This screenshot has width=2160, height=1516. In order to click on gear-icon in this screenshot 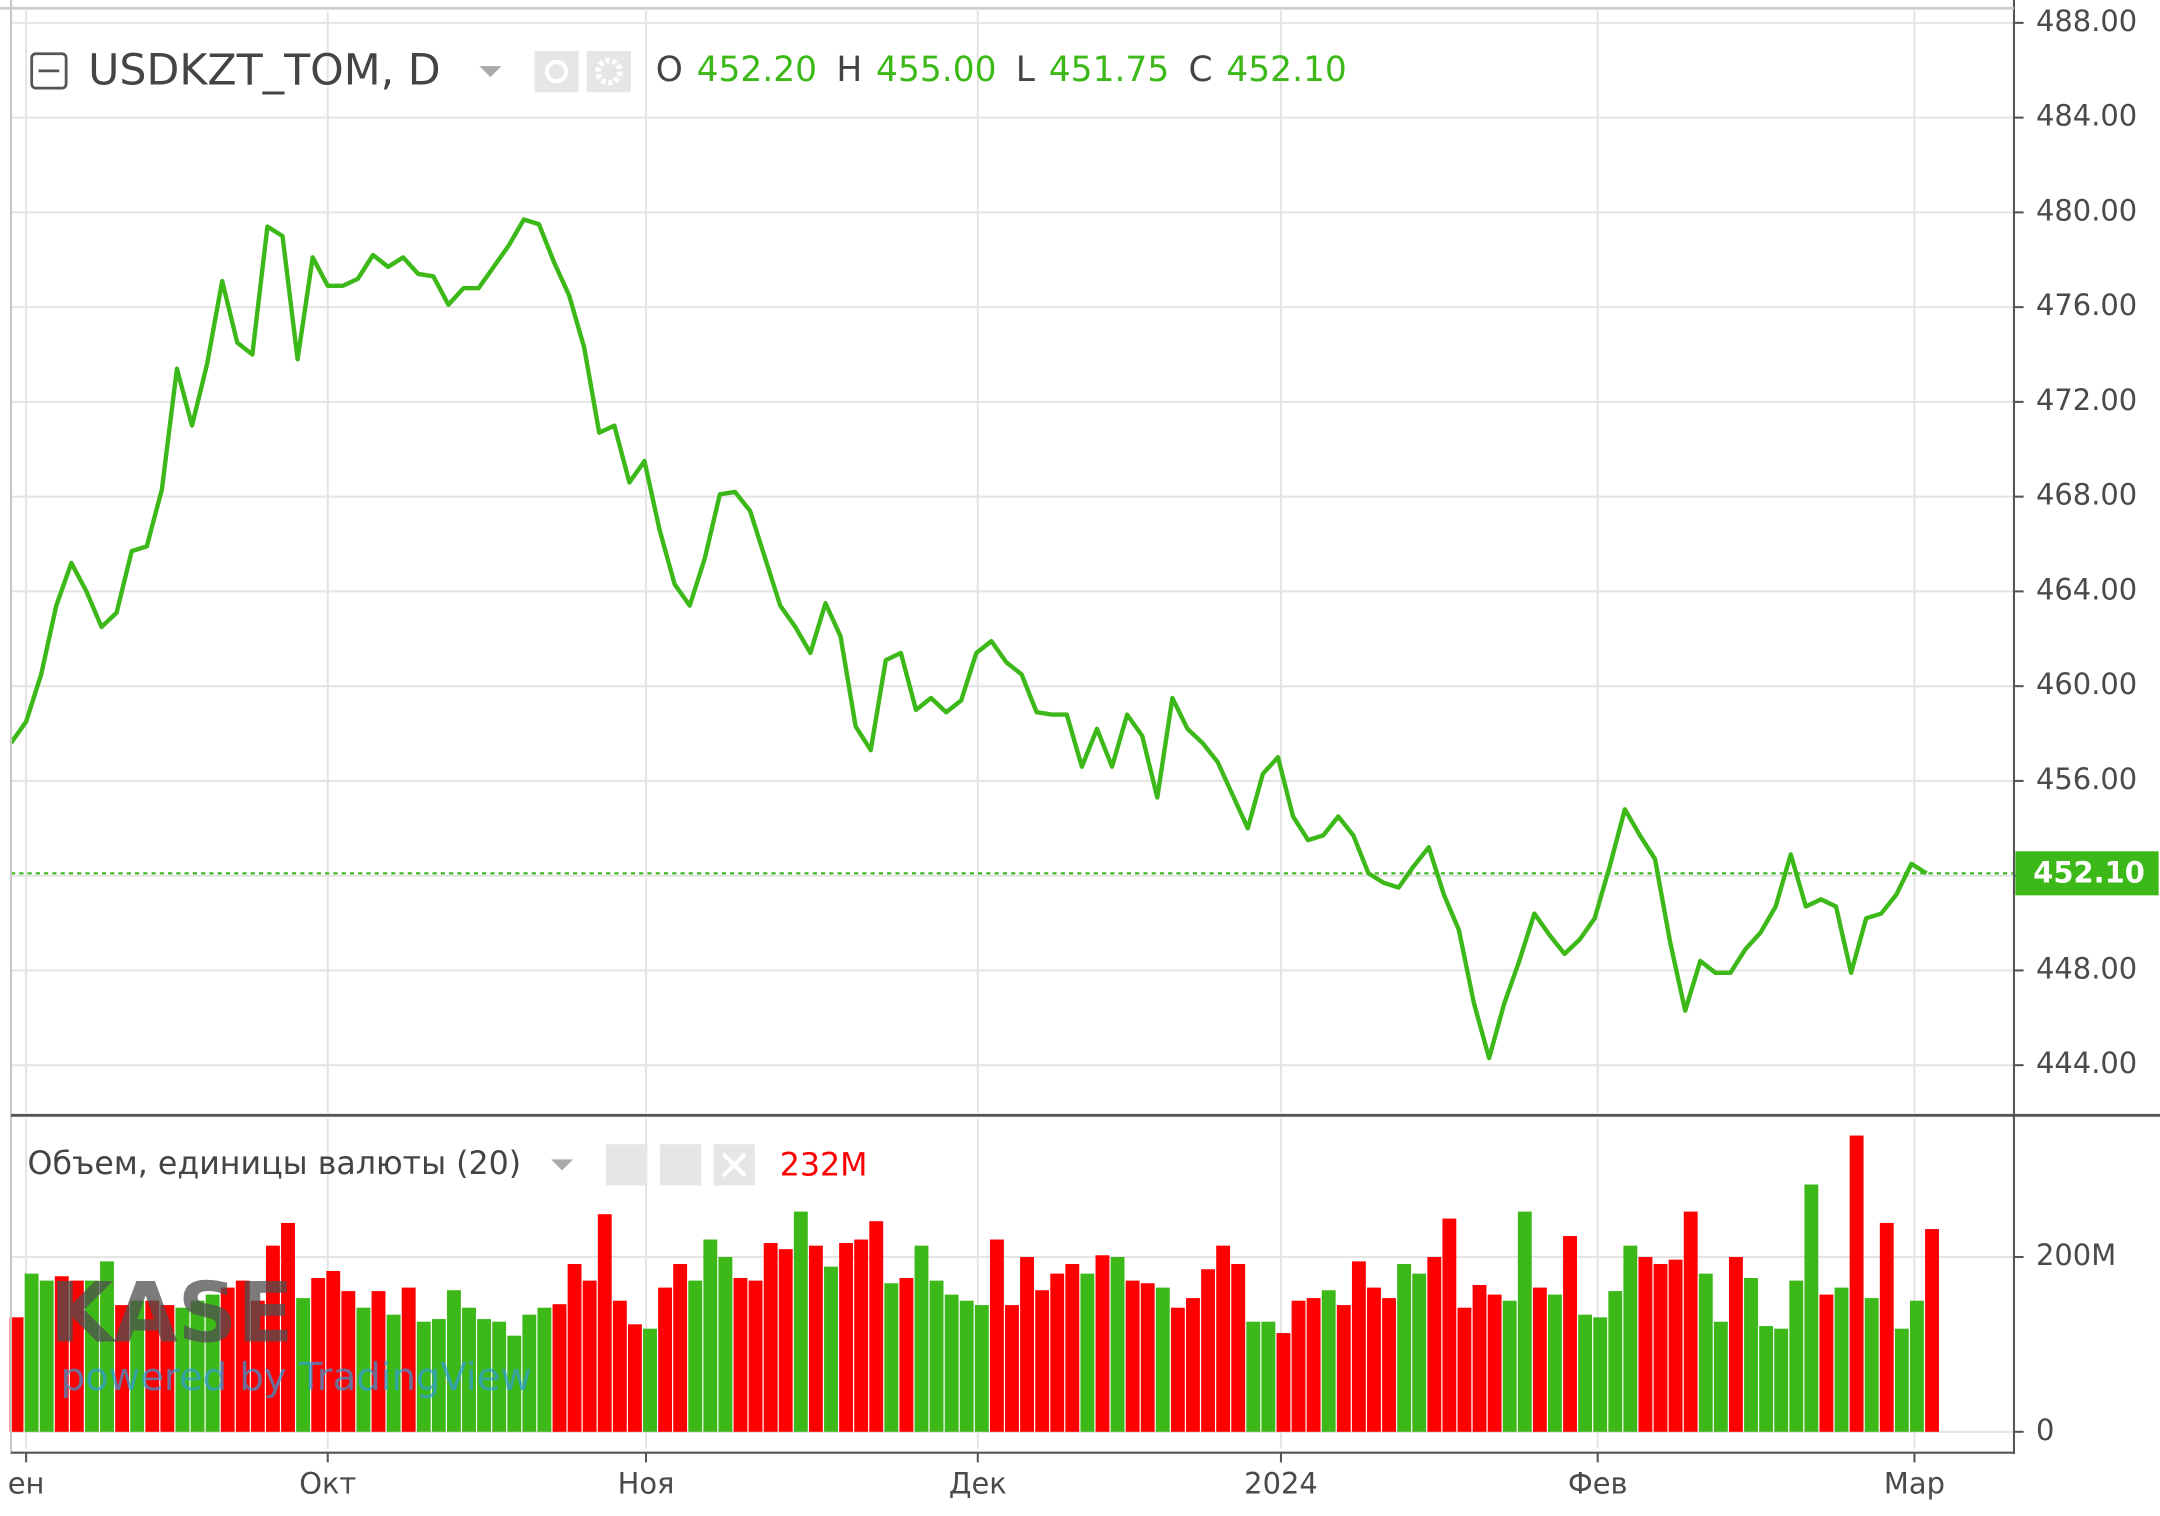, I will do `click(609, 71)`.